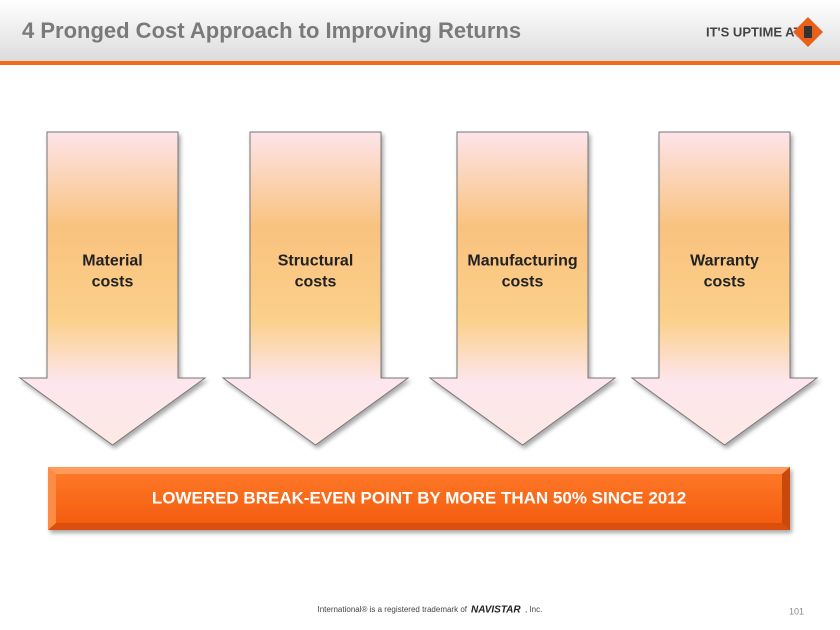 This screenshot has height=630, width=840. What do you see at coordinates (533, 609) in the screenshot?
I see `footer-suffix: , Inc.` at bounding box center [533, 609].